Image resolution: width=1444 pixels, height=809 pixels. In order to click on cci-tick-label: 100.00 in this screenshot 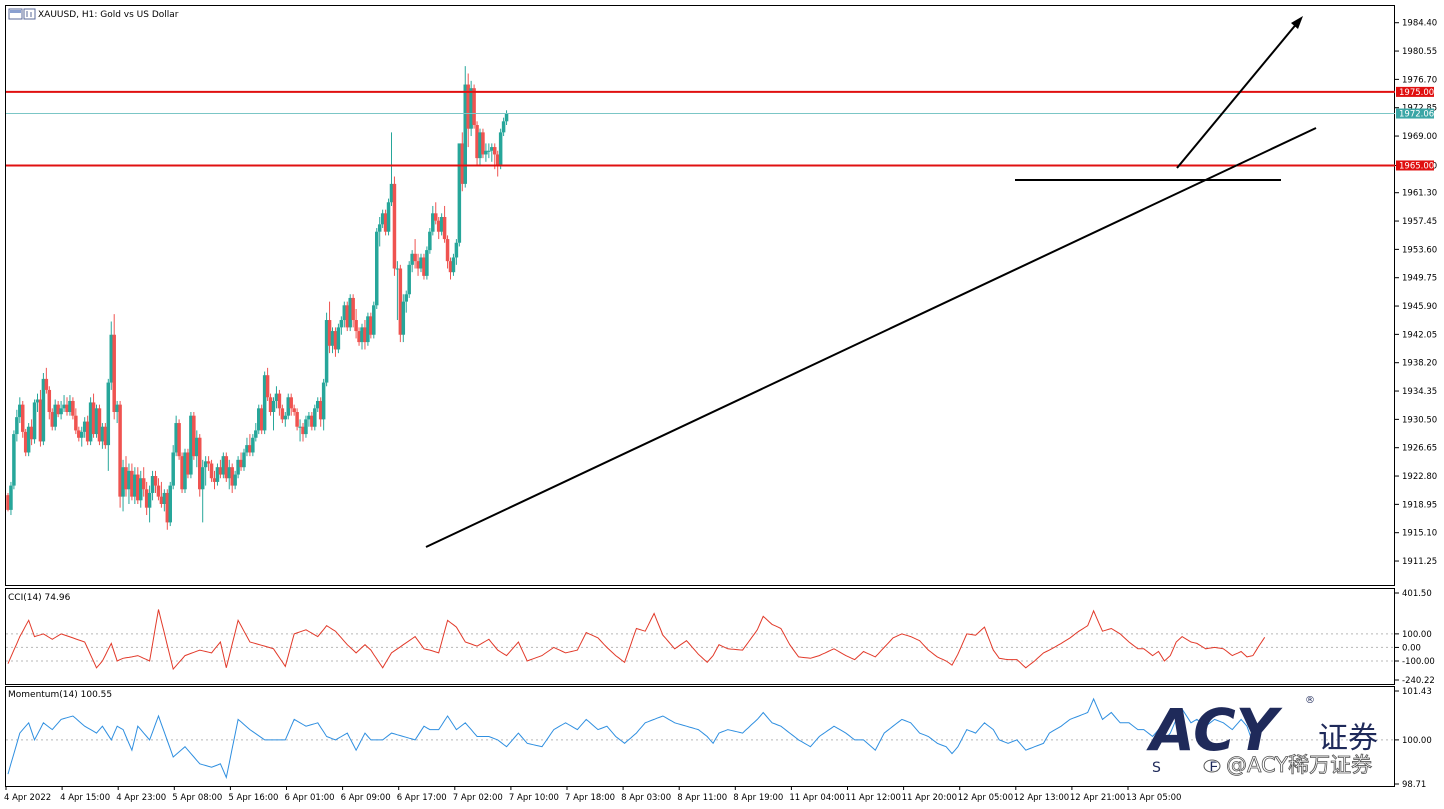, I will do `click(1417, 635)`.